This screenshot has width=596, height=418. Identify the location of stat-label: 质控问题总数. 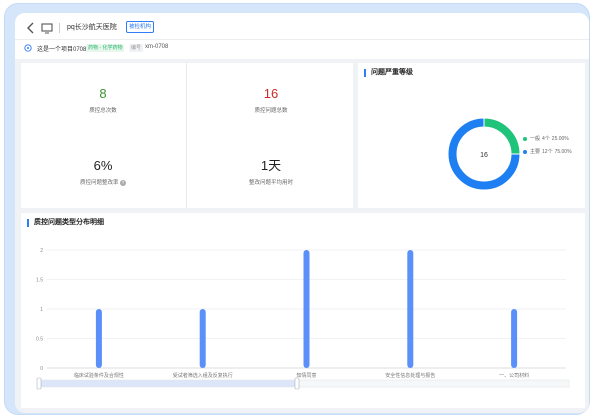
(271, 111).